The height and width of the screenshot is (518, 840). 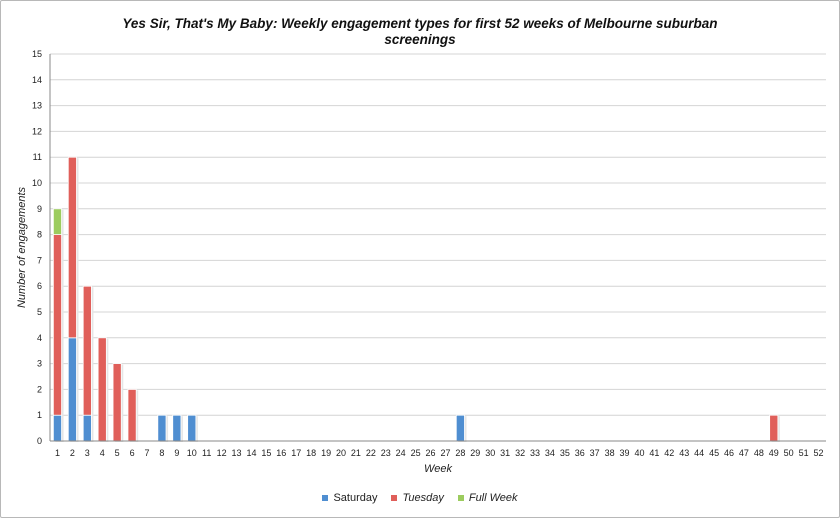 I want to click on legend-label: Tuesday, so click(x=423, y=498).